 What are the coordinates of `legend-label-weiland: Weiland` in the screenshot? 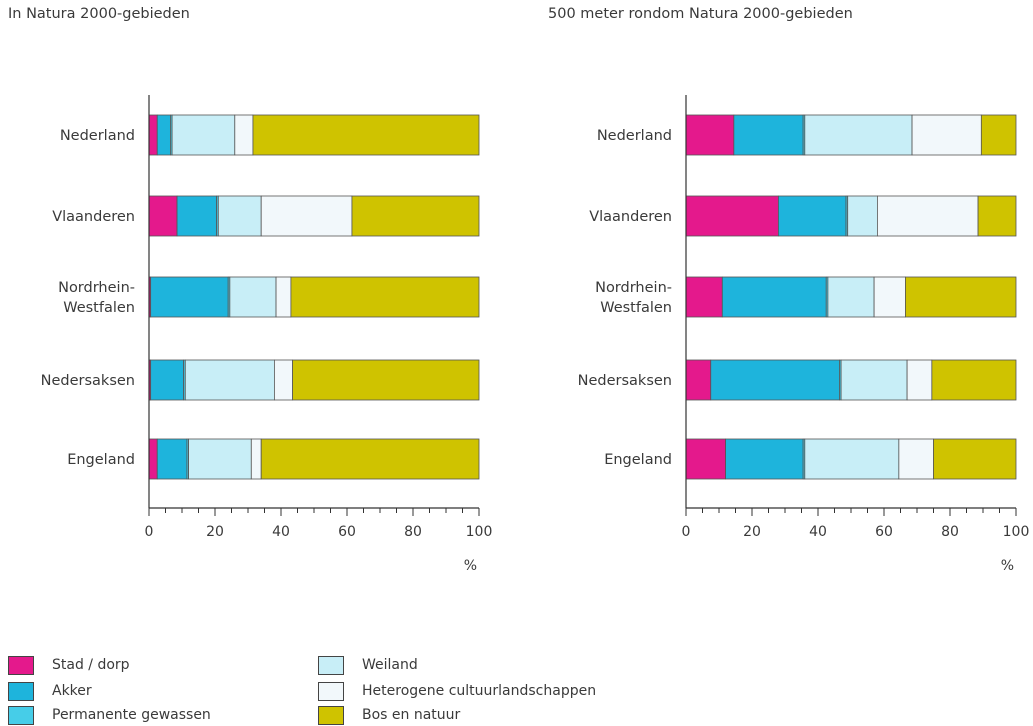 It's located at (390, 665).